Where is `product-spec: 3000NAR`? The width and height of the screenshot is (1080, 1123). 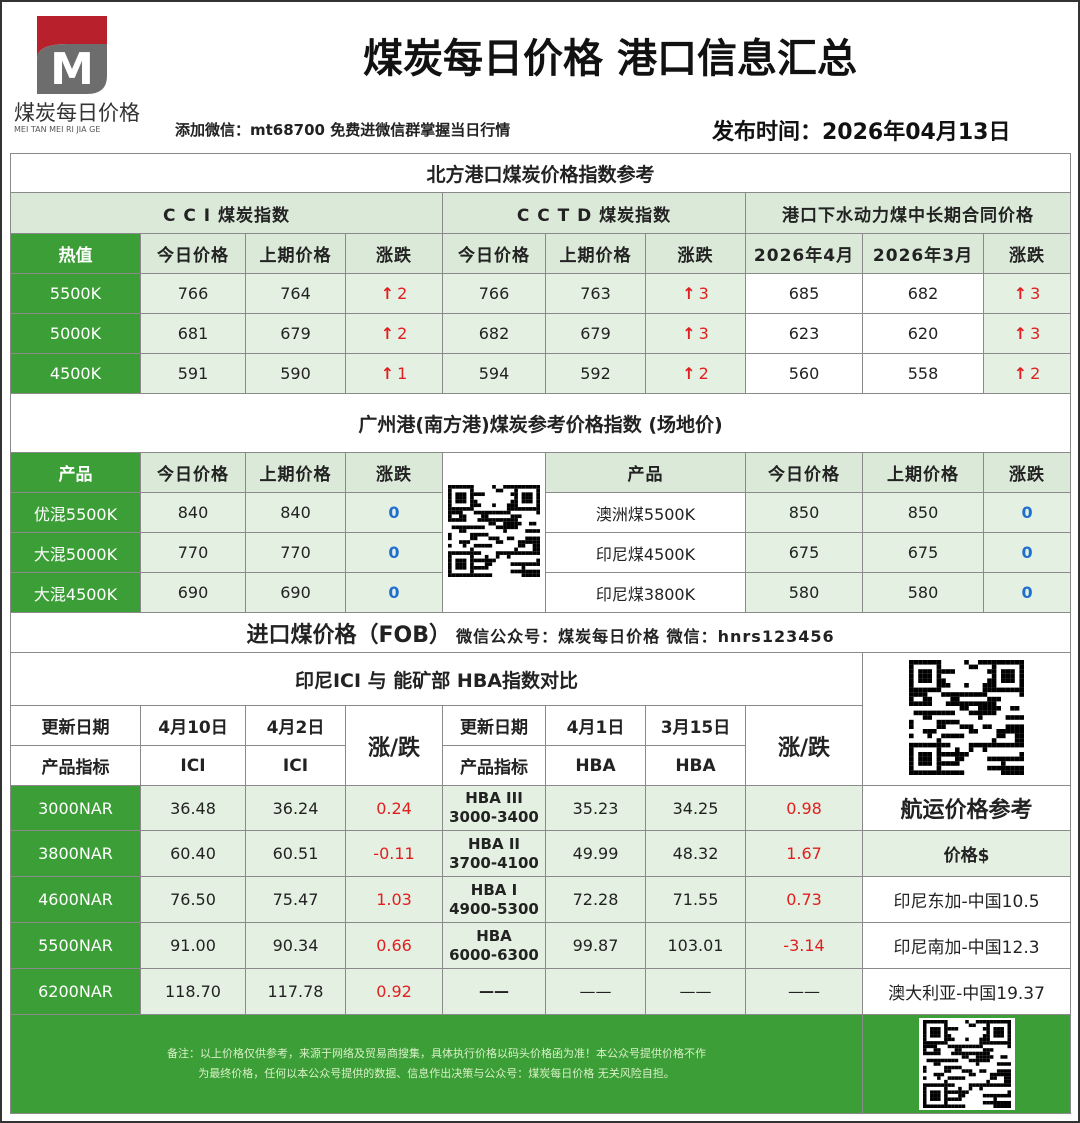
product-spec: 3000NAR is located at coordinates (75, 808).